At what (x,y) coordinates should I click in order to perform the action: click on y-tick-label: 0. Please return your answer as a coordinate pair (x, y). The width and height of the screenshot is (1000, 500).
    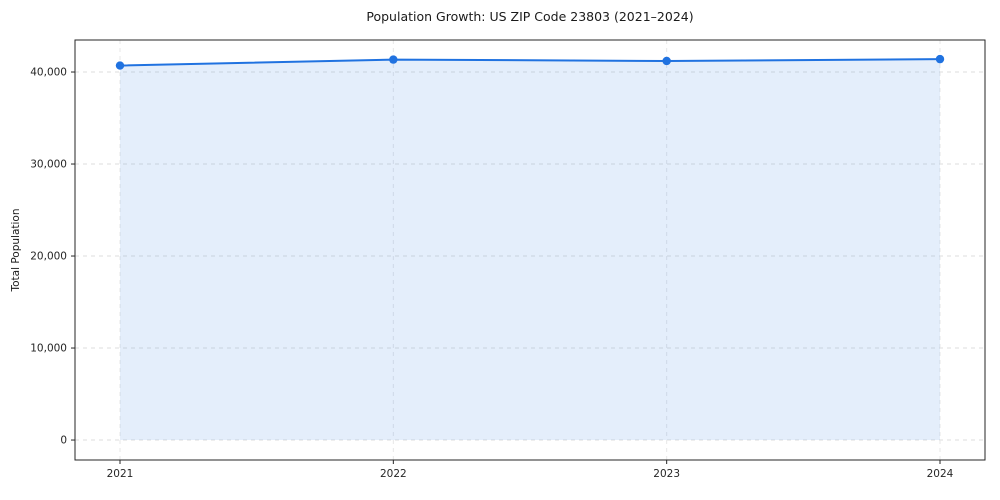
    Looking at the image, I should click on (63, 441).